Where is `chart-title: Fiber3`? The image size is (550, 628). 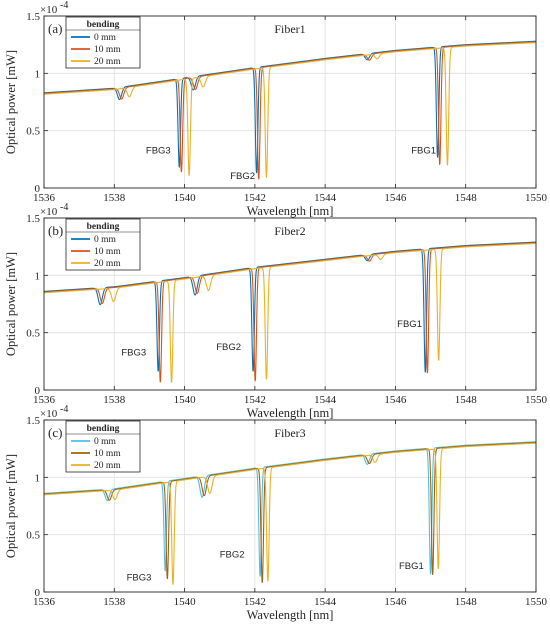 chart-title: Fiber3 is located at coordinates (289, 433).